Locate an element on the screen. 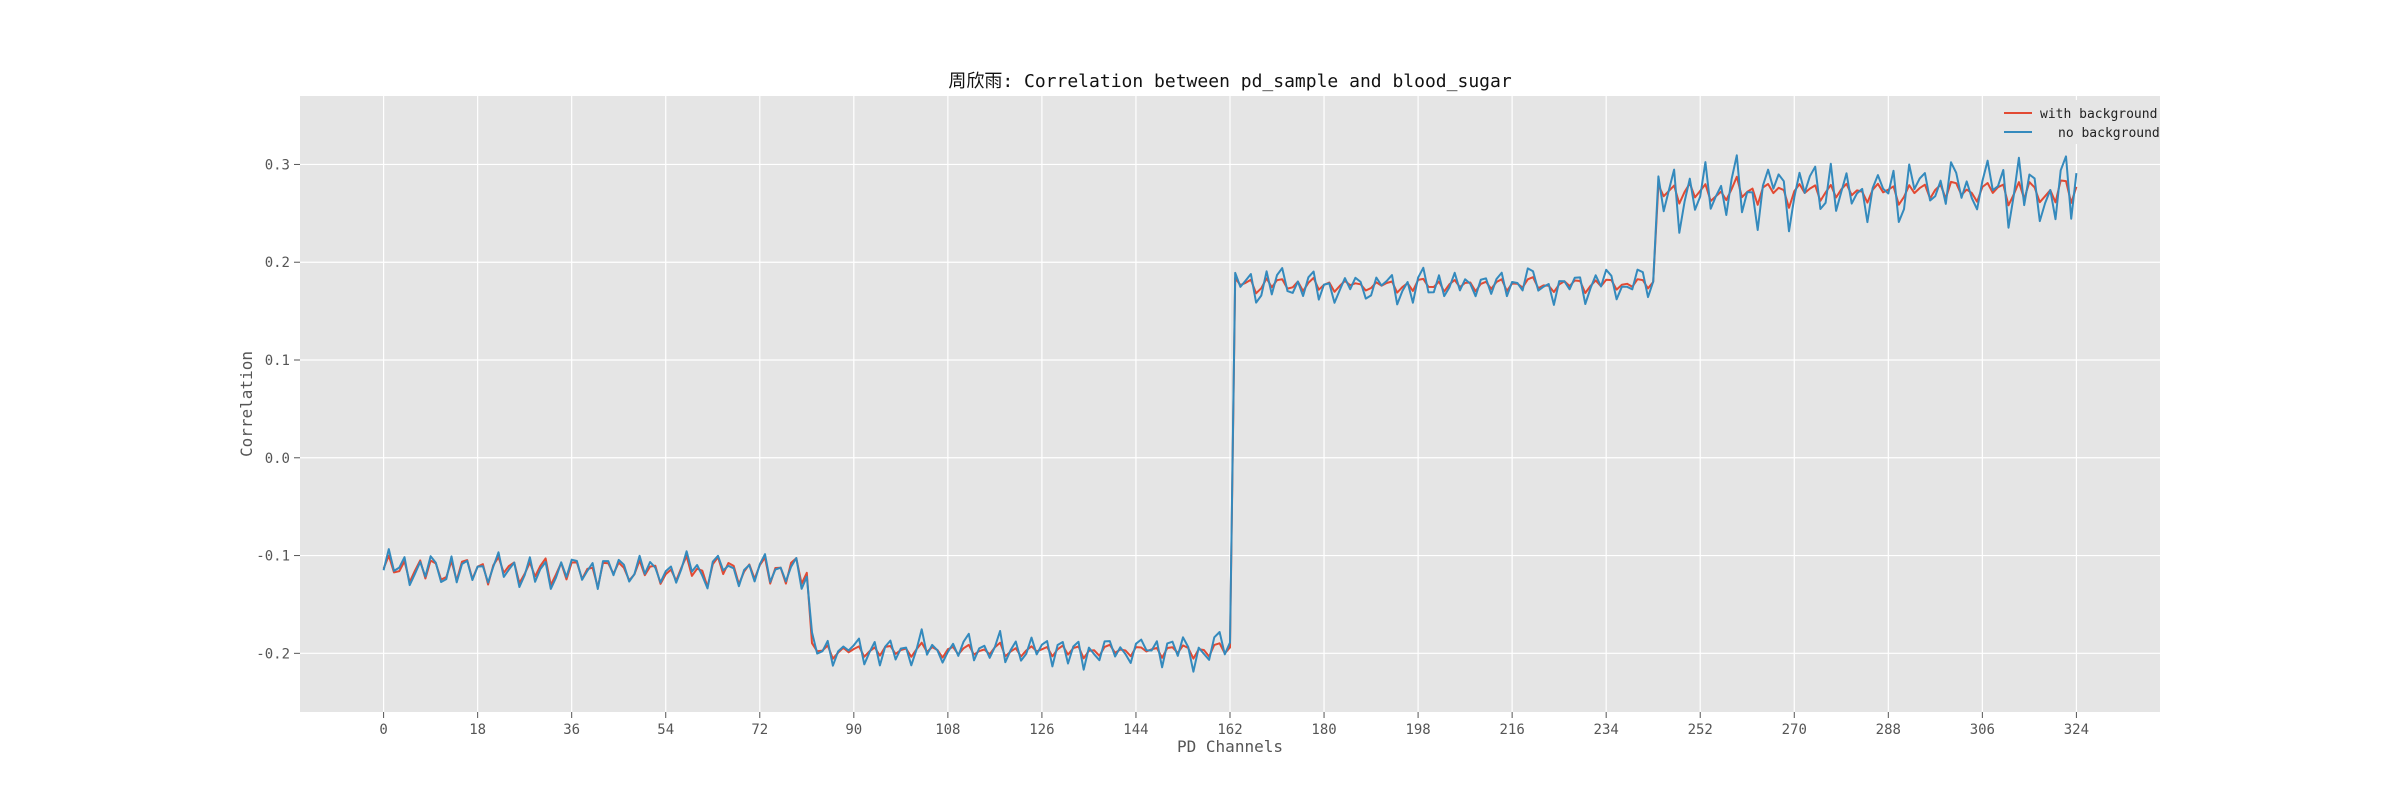  x-tick-label: 18 is located at coordinates (477, 730).